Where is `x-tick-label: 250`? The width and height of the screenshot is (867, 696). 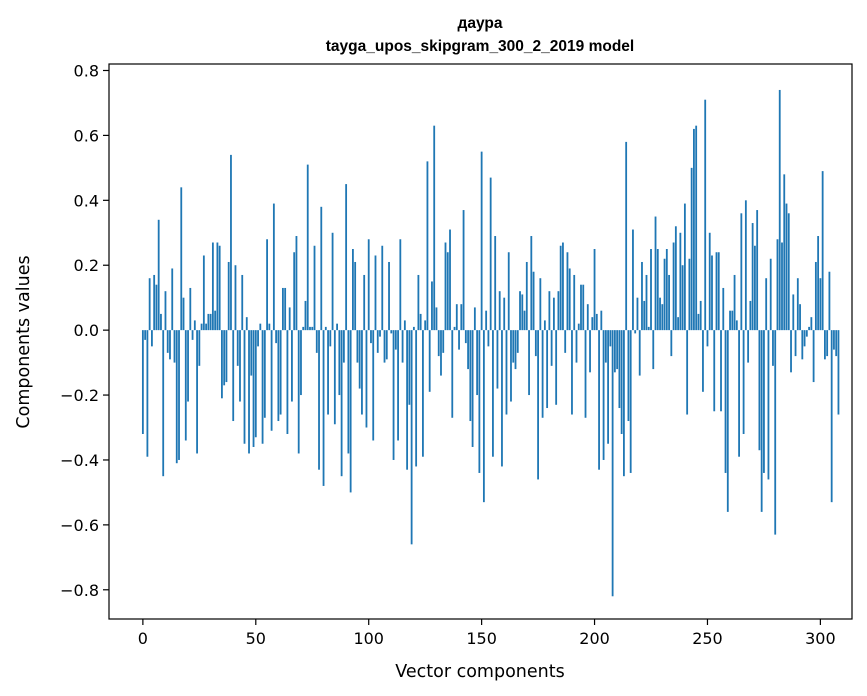 x-tick-label: 250 is located at coordinates (707, 638).